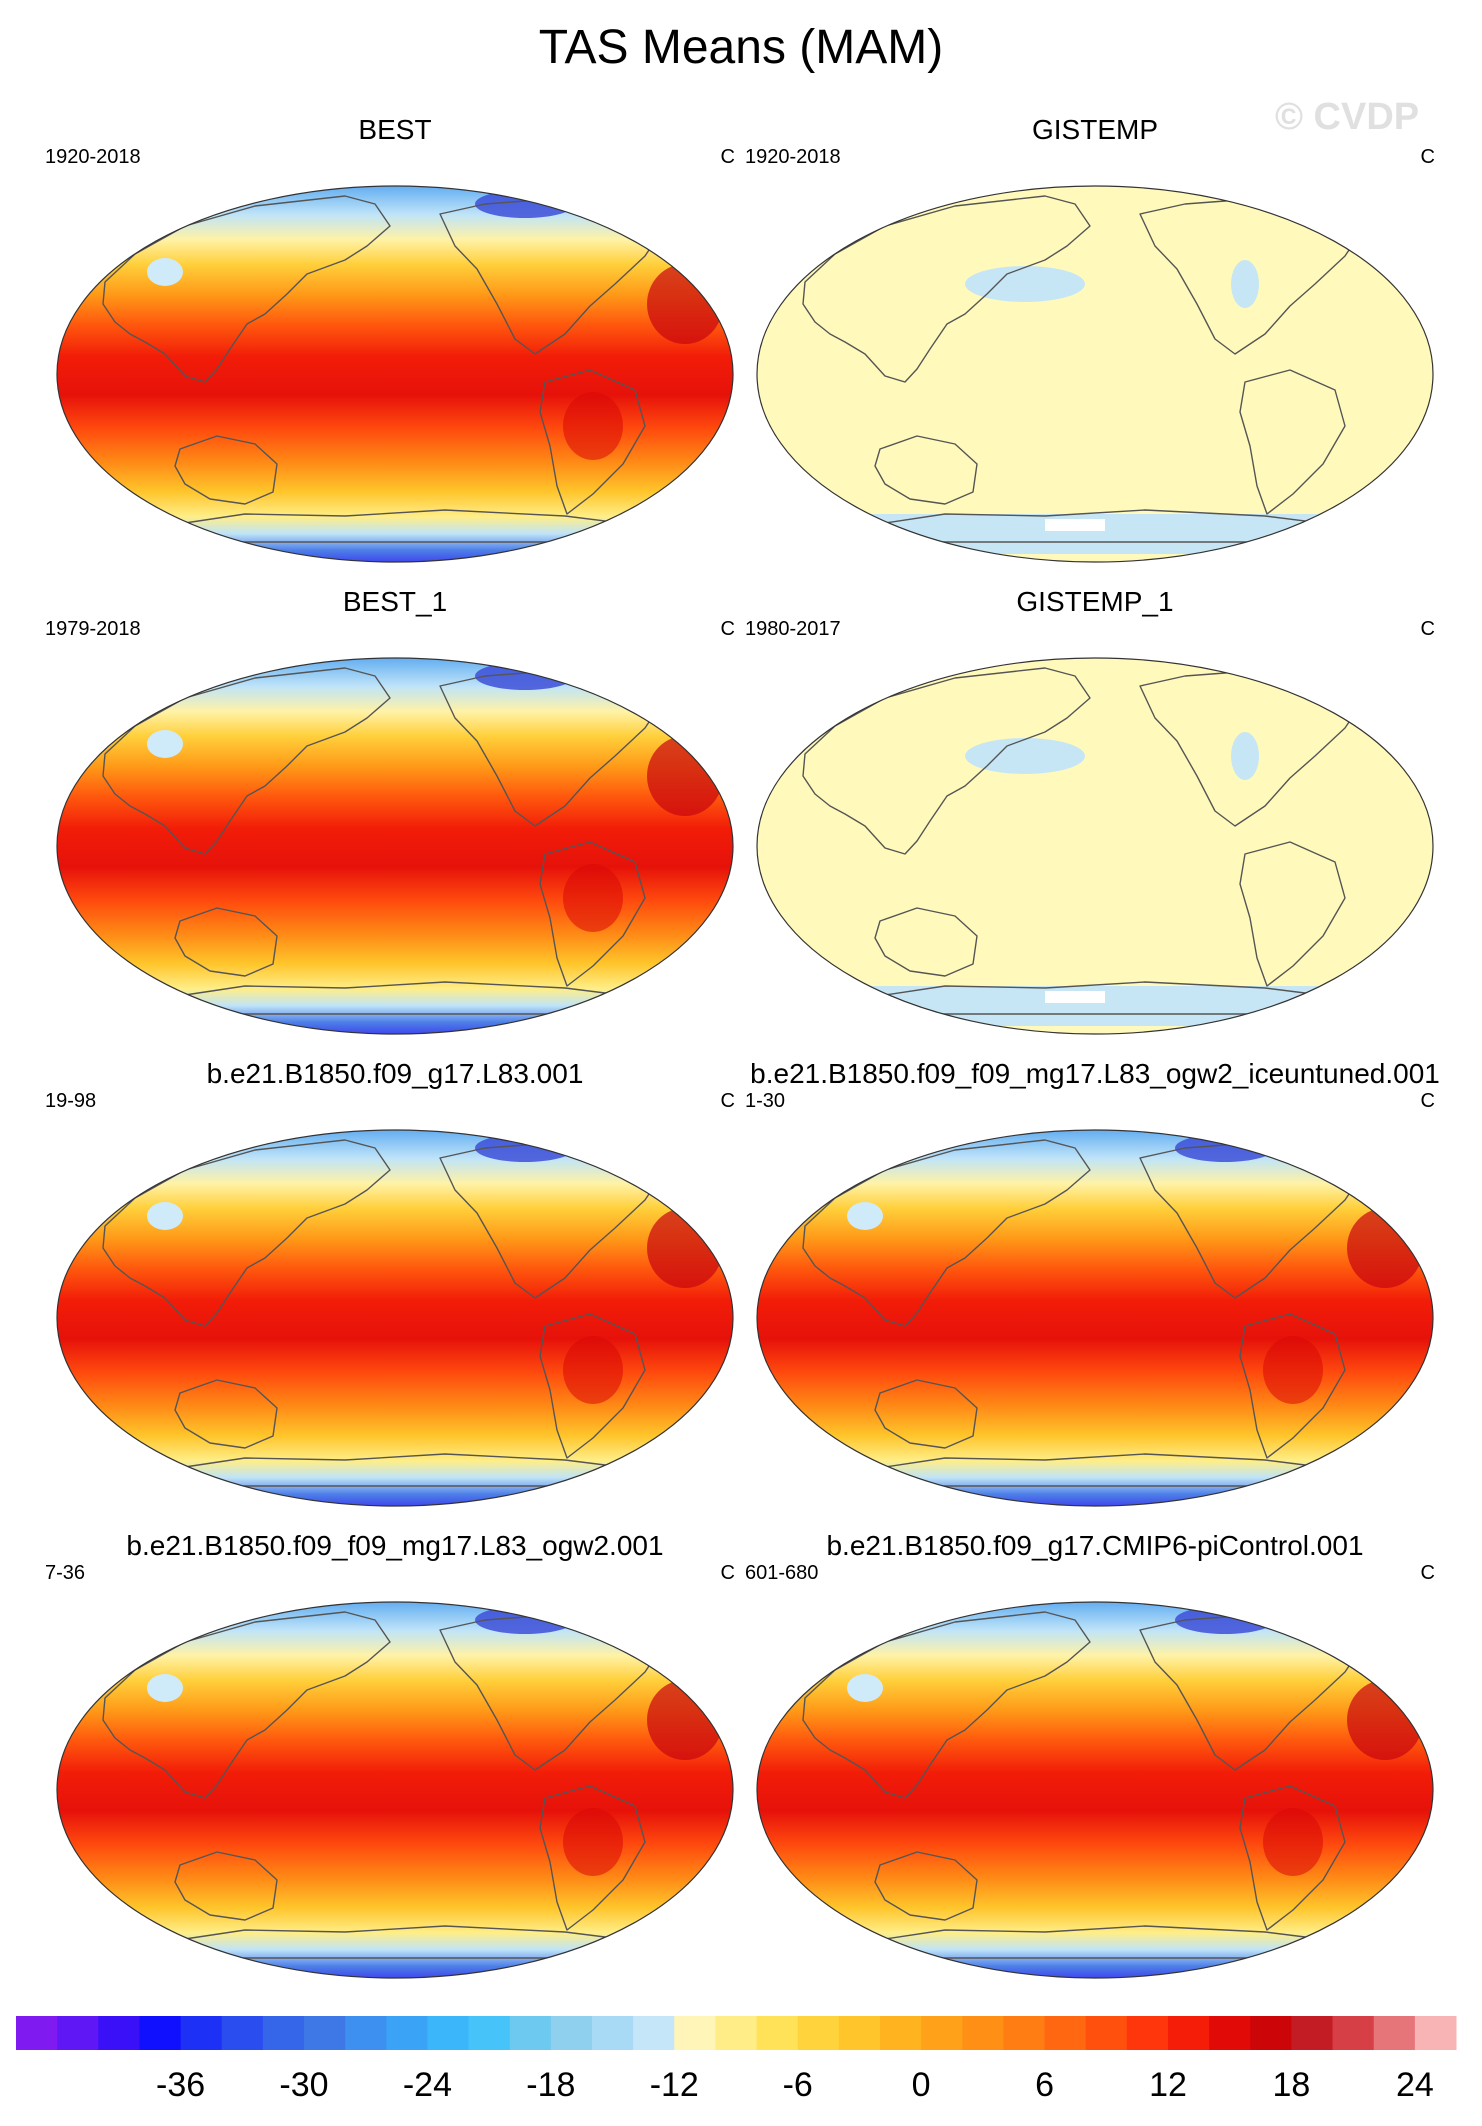 The height and width of the screenshot is (2126, 1482). I want to click on panel-period: 1979-2018, so click(93, 629).